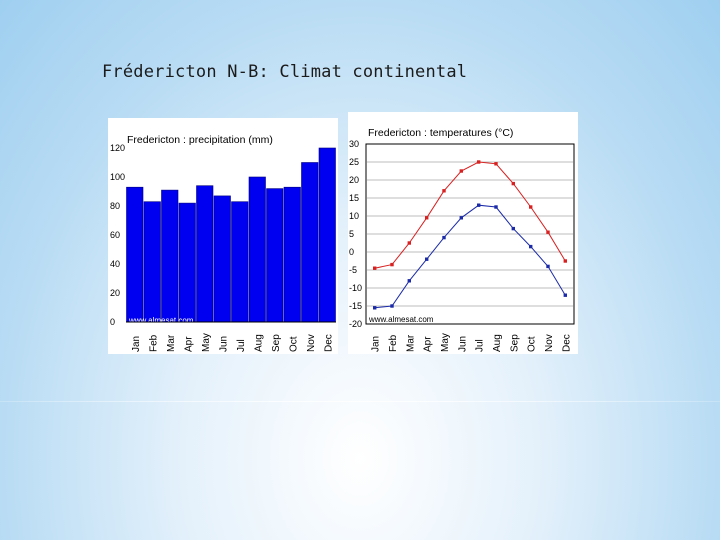 The width and height of the screenshot is (720, 540). Describe the element at coordinates (276, 343) in the screenshot. I see `precip-x-tick-label: Sep` at that location.